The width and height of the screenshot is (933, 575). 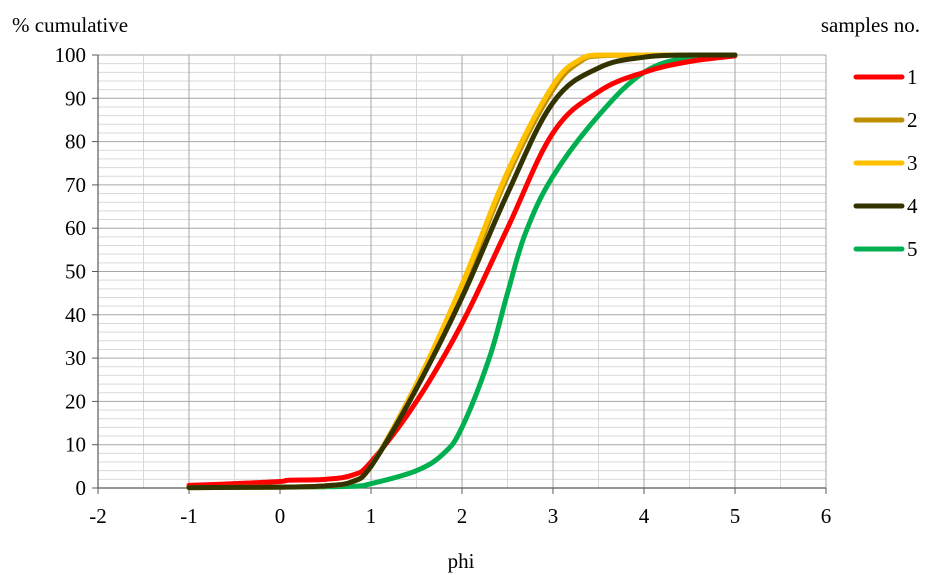 I want to click on x-tick-label: 0, so click(x=280, y=516).